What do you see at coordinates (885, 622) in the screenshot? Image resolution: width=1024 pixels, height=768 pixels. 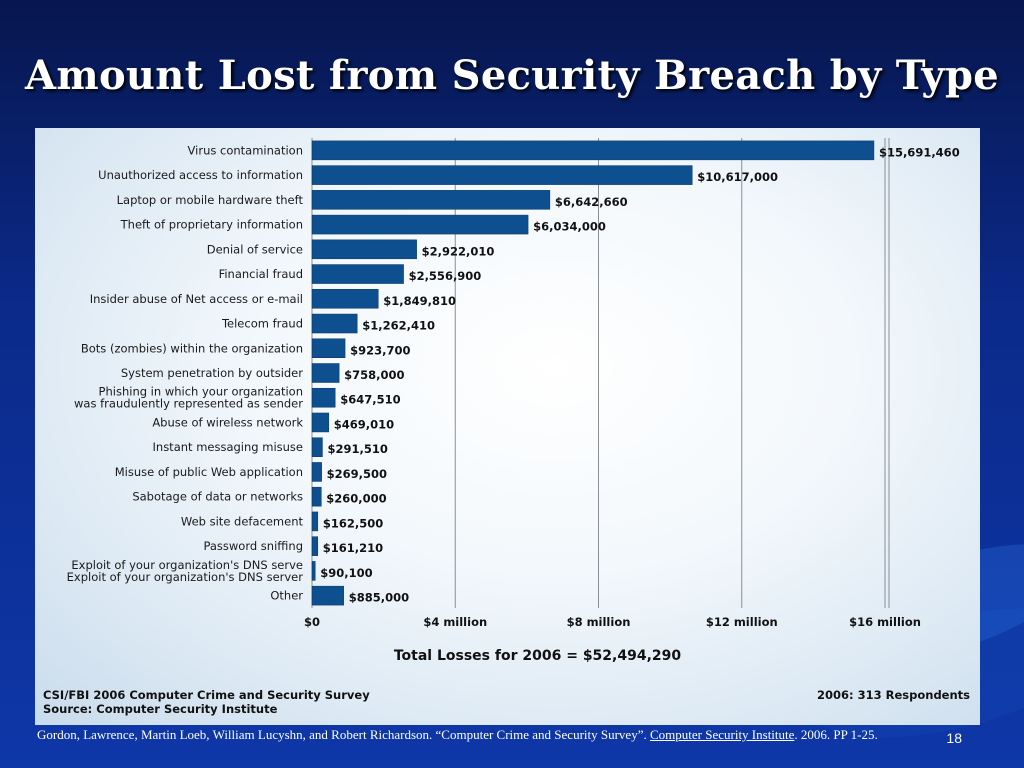 I see `x-tick-label: $16 million` at bounding box center [885, 622].